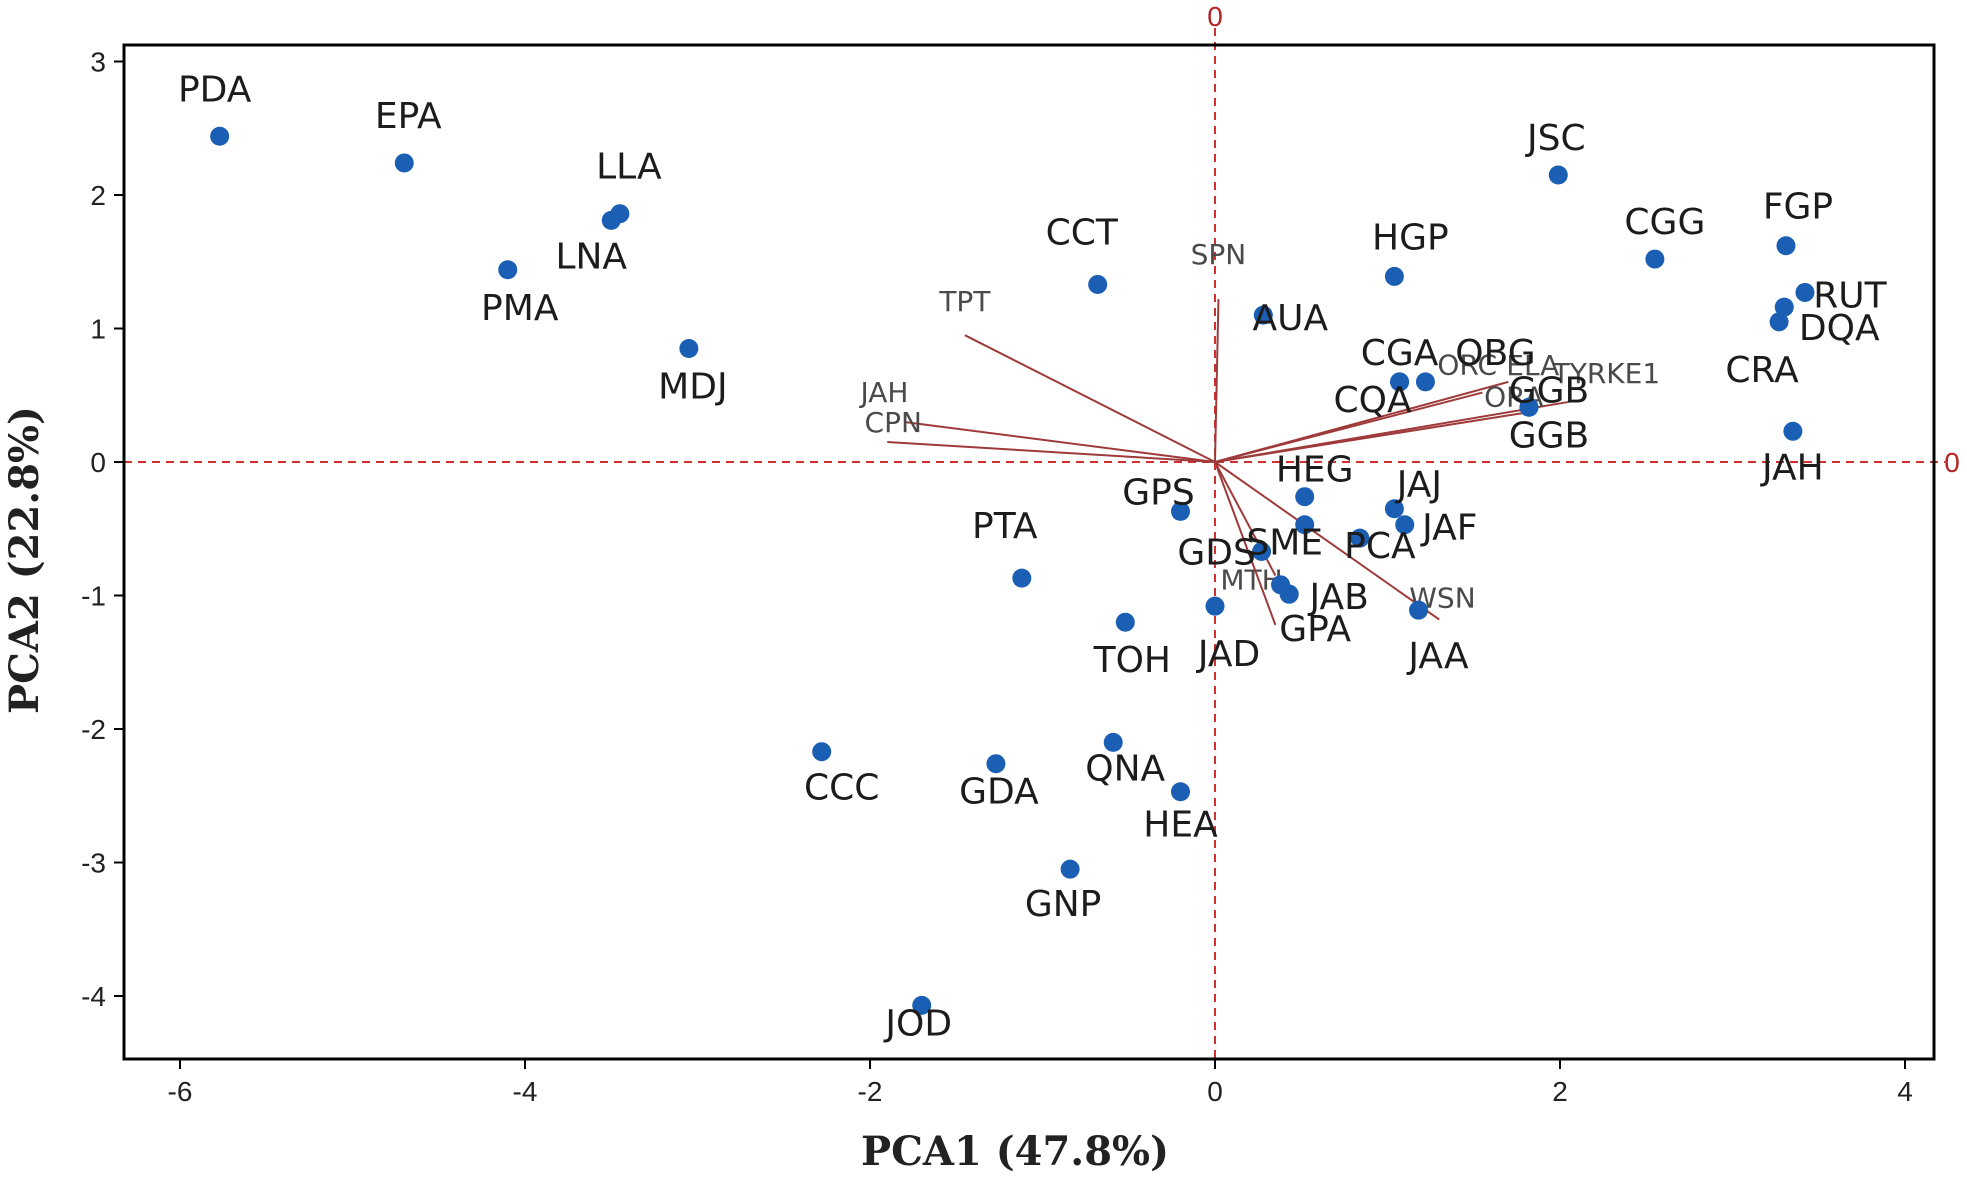 This screenshot has width=1967, height=1181. What do you see at coordinates (1410, 237) in the screenshot?
I see `point-label: HGP` at bounding box center [1410, 237].